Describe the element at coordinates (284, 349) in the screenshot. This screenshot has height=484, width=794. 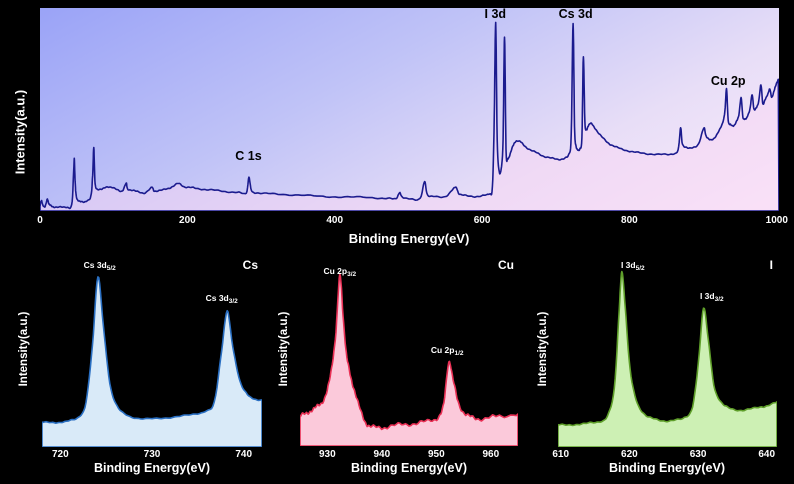
I see `cu-y-axis-label: Intensity(a.u.)` at that location.